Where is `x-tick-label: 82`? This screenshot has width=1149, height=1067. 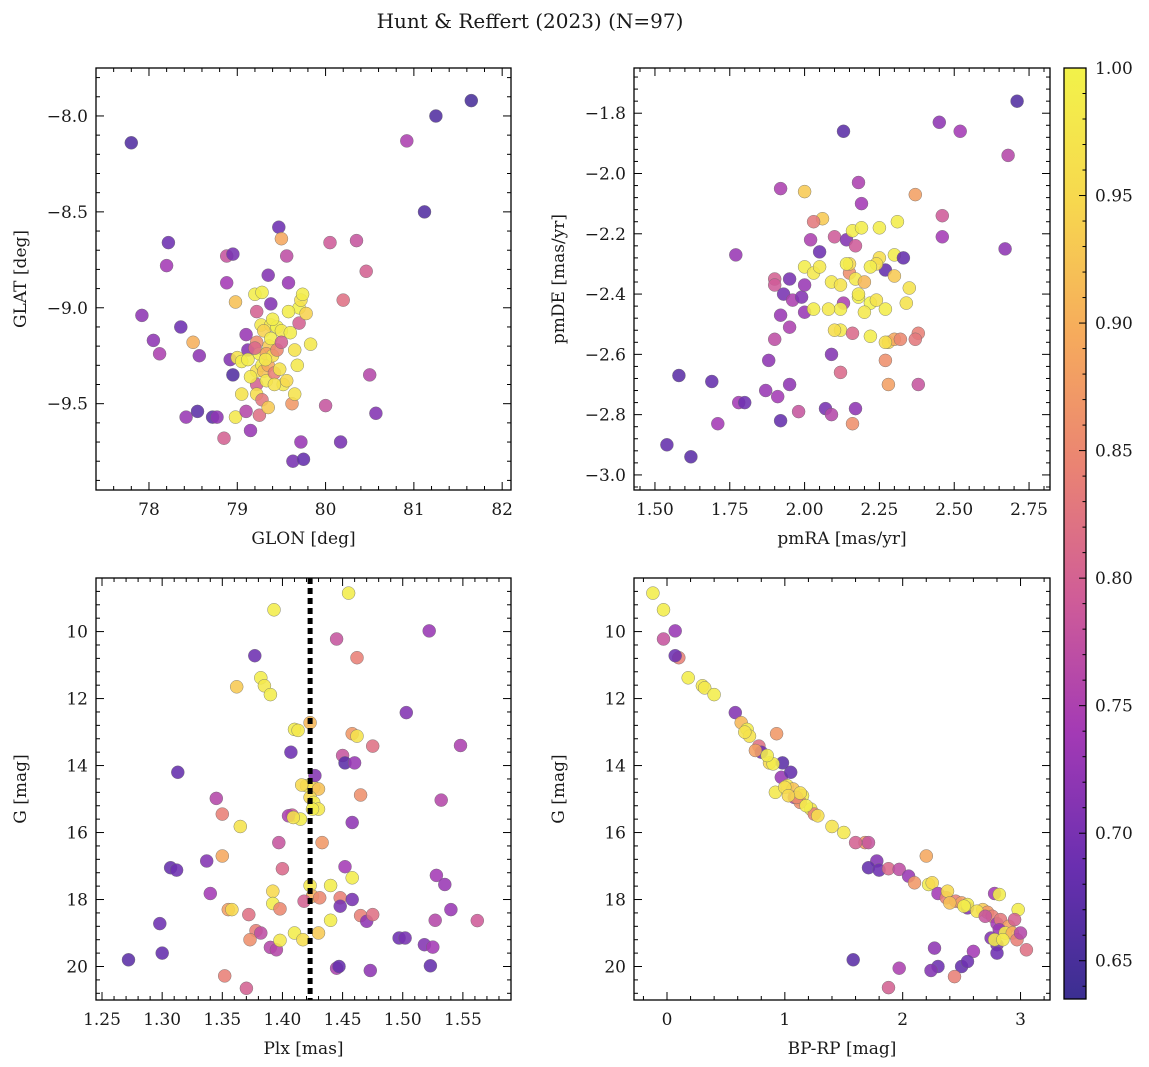 x-tick-label: 82 is located at coordinates (502, 510).